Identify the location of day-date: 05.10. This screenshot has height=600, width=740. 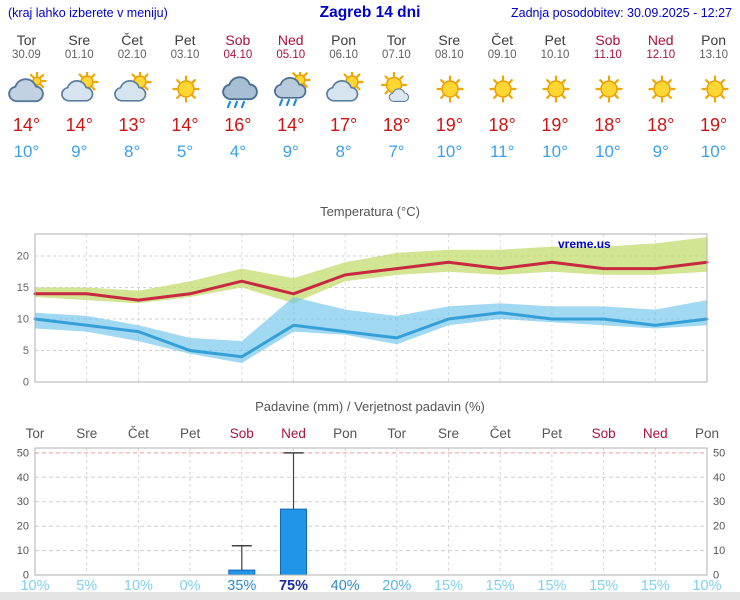
(291, 55).